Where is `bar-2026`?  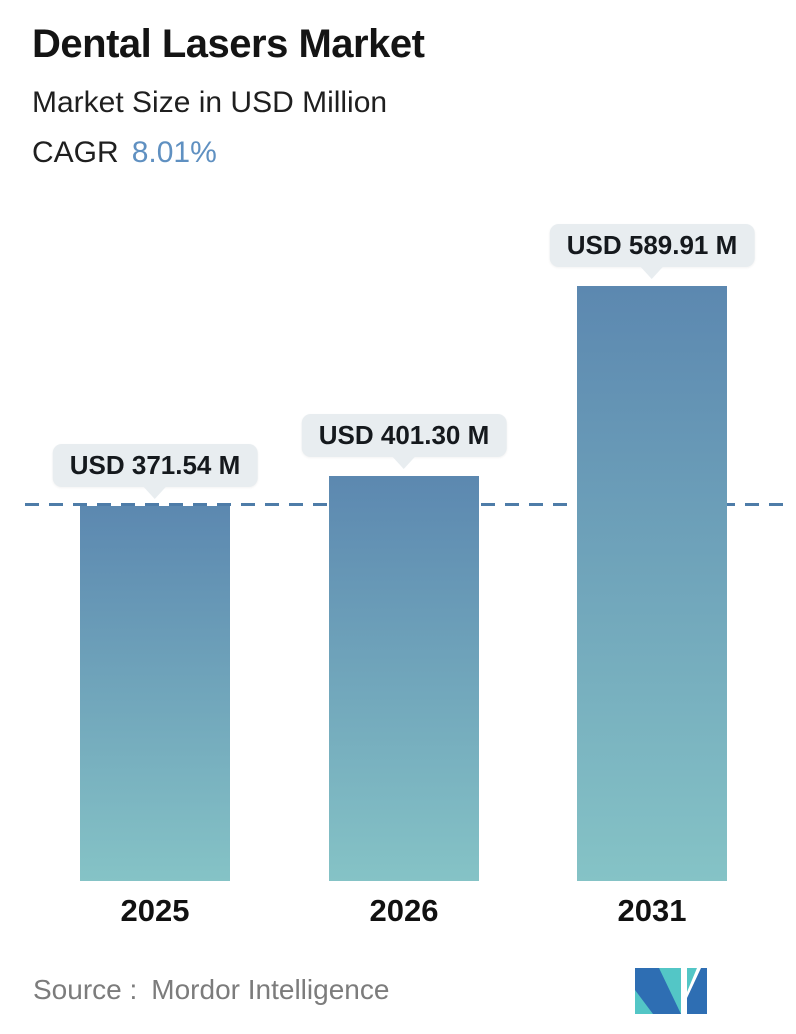
bar-2026 is located at coordinates (404, 678).